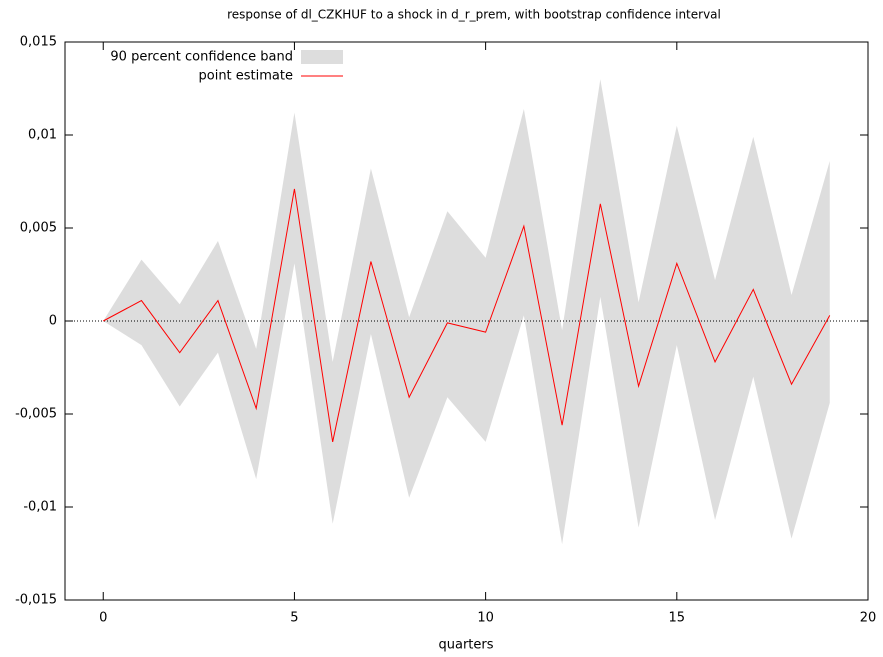 Image resolution: width=883 pixels, height=657 pixels. Describe the element at coordinates (103, 618) in the screenshot. I see `x-tick-label: 0` at that location.